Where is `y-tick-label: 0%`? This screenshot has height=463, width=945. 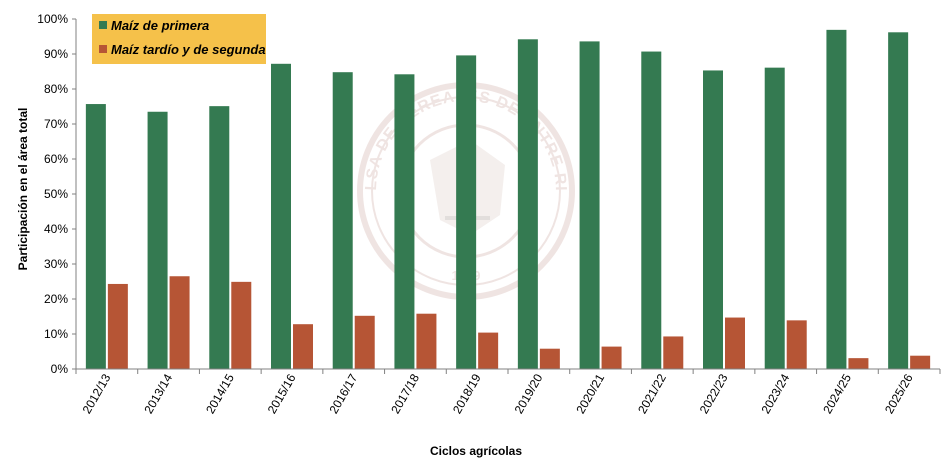
y-tick-label: 0% is located at coordinates (60, 369).